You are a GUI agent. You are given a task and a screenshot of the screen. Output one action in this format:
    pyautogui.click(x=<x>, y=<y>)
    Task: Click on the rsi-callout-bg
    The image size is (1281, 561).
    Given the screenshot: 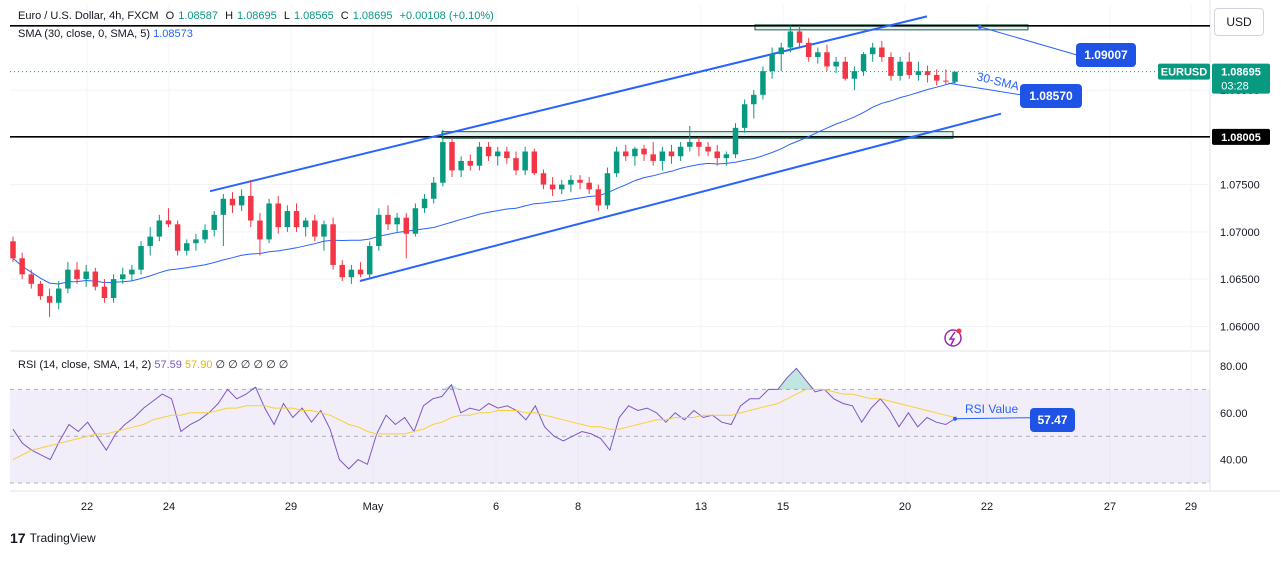 What is the action you would take?
    pyautogui.click(x=1052, y=420)
    